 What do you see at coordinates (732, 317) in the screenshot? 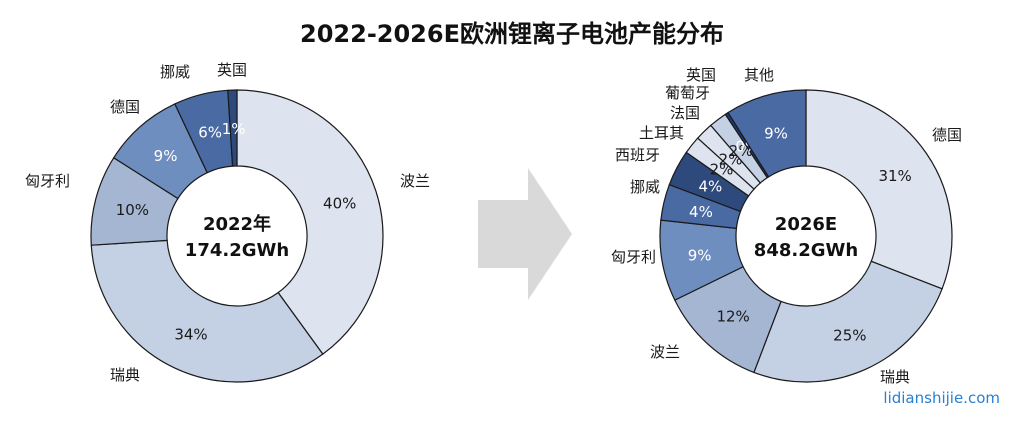
I see `slice-percent-label: 12%` at bounding box center [732, 317].